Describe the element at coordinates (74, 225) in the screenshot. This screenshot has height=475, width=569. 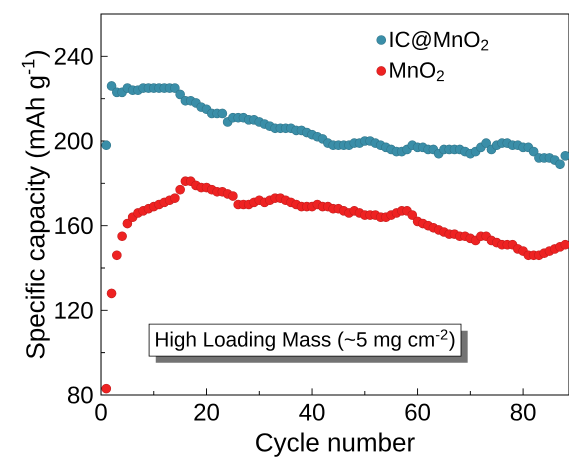
I see `y-tick-label: 160` at that location.